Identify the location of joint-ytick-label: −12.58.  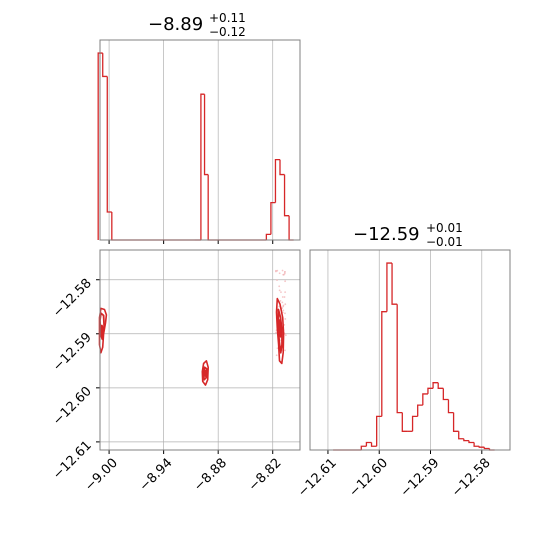
(72, 298).